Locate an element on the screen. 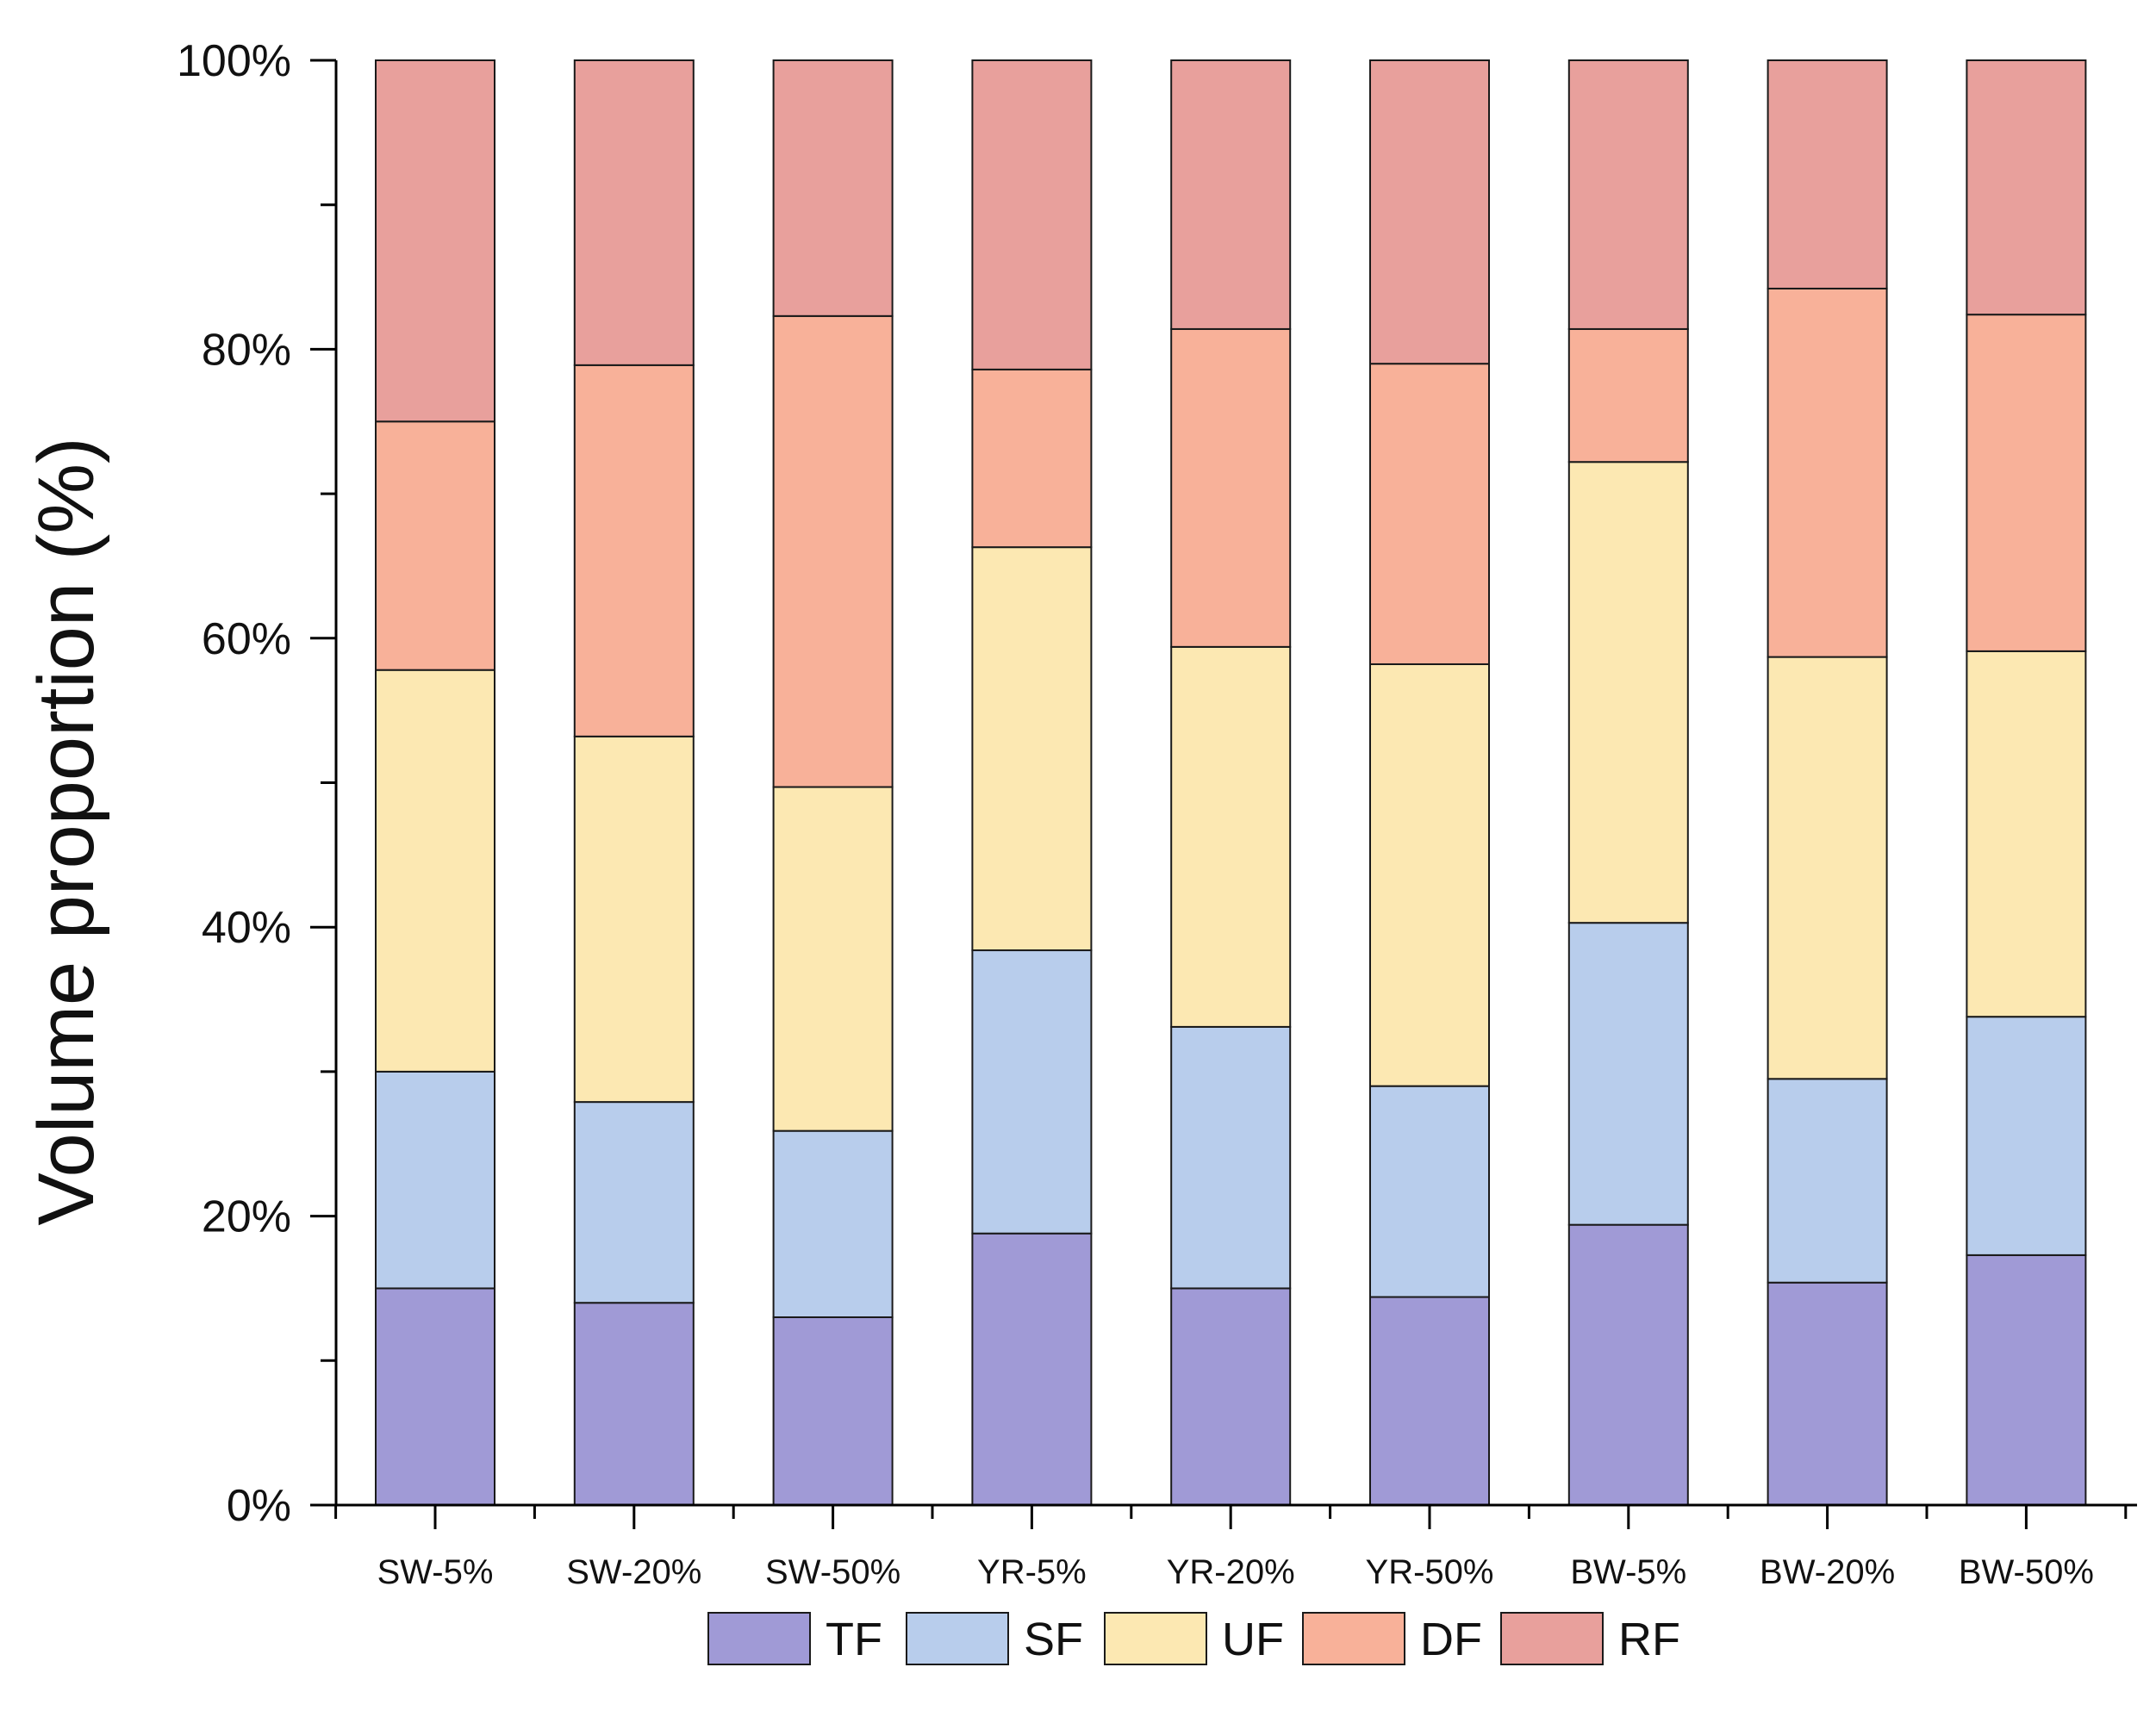 The image size is (2156, 1717). bar-uf-bw-5pct is located at coordinates (1628, 692).